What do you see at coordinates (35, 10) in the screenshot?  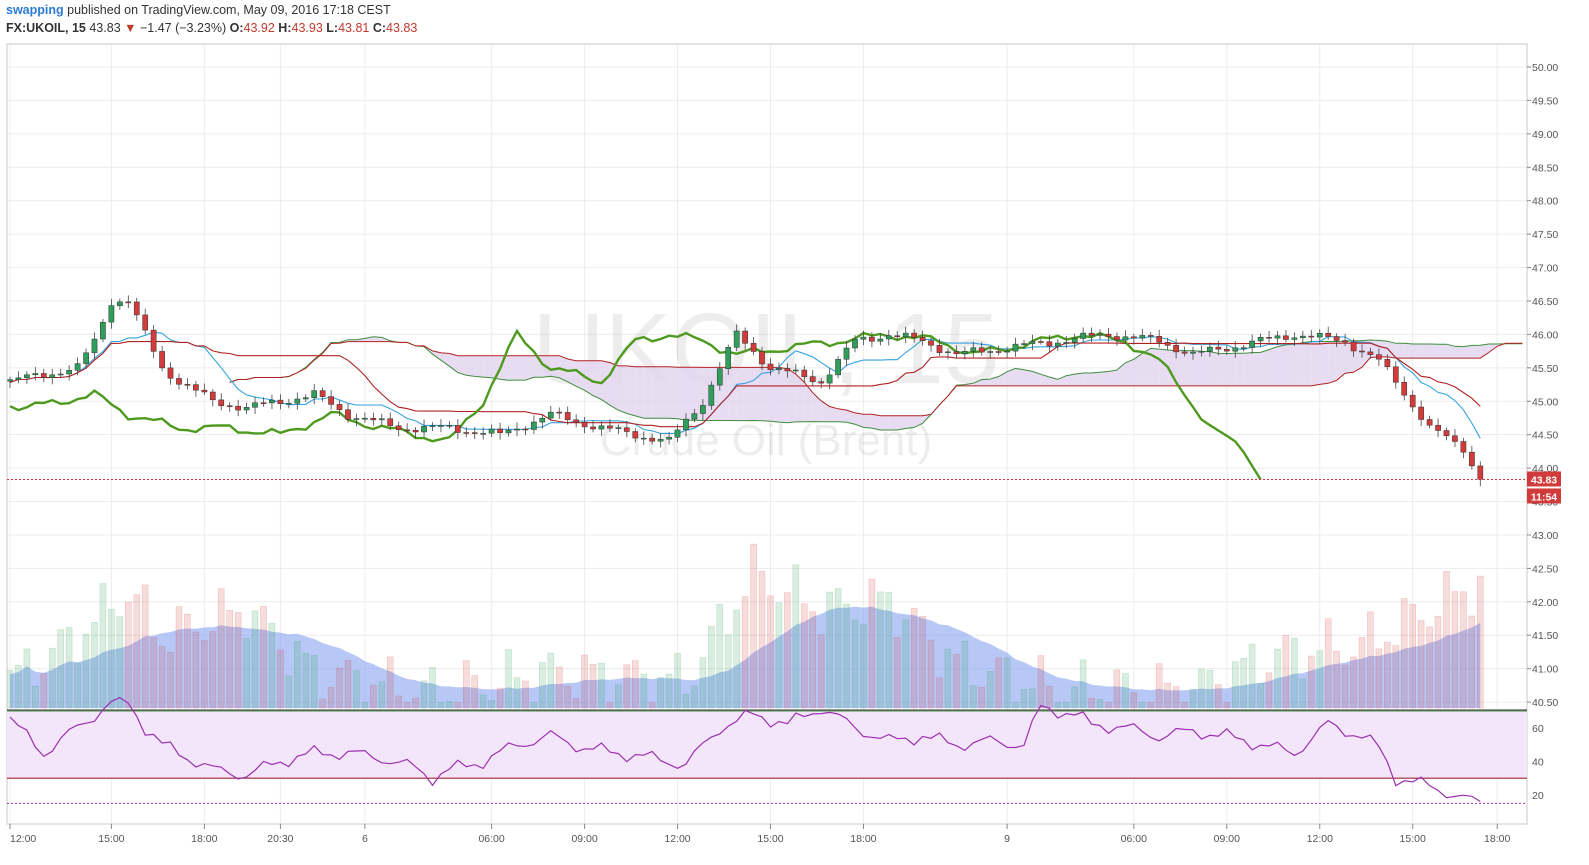 I see `author-link: swapping` at bounding box center [35, 10].